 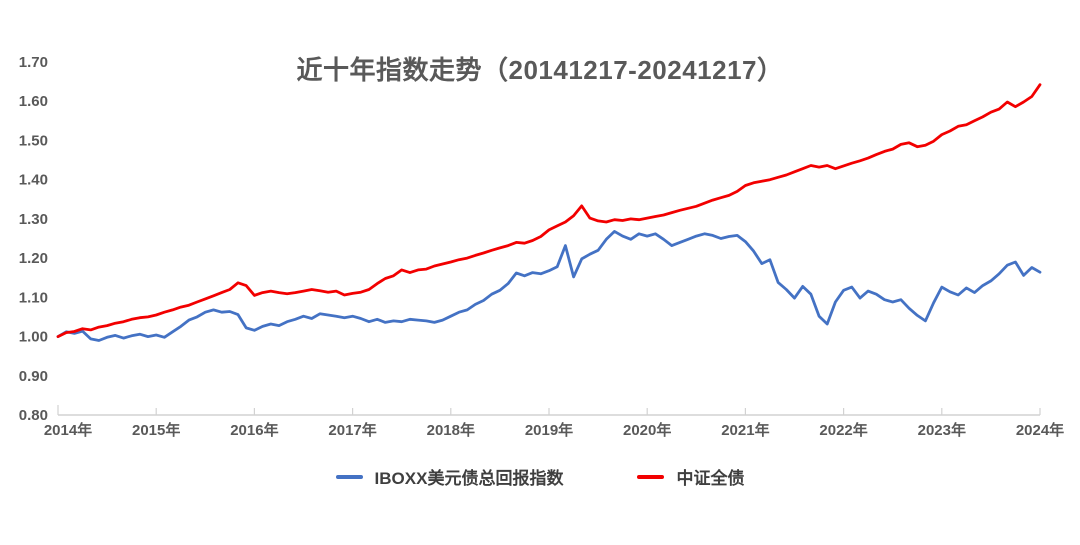 I want to click on x-axis-tick-label: 2022年, so click(x=843, y=430).